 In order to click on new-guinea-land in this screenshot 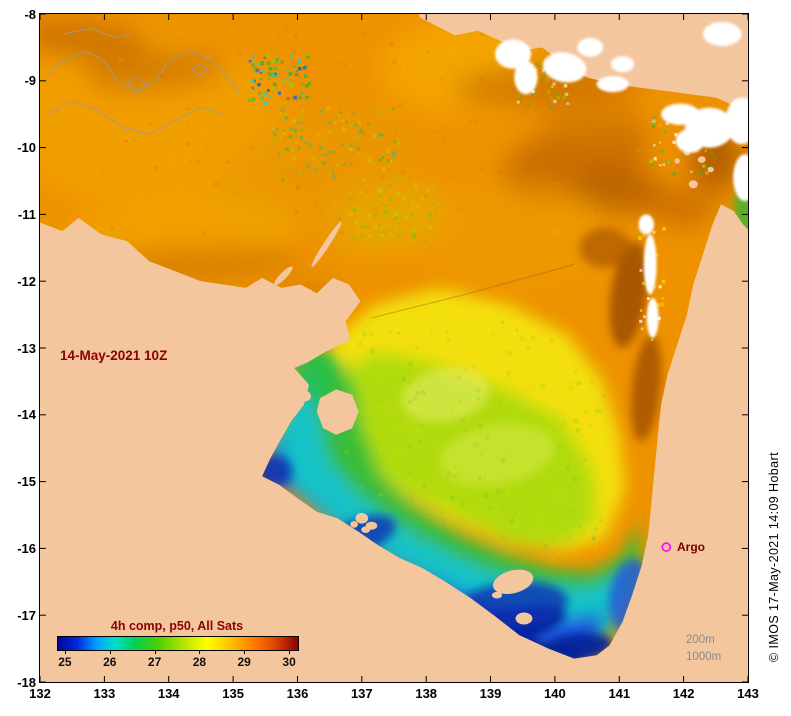, I will do `click(583, 61)`.